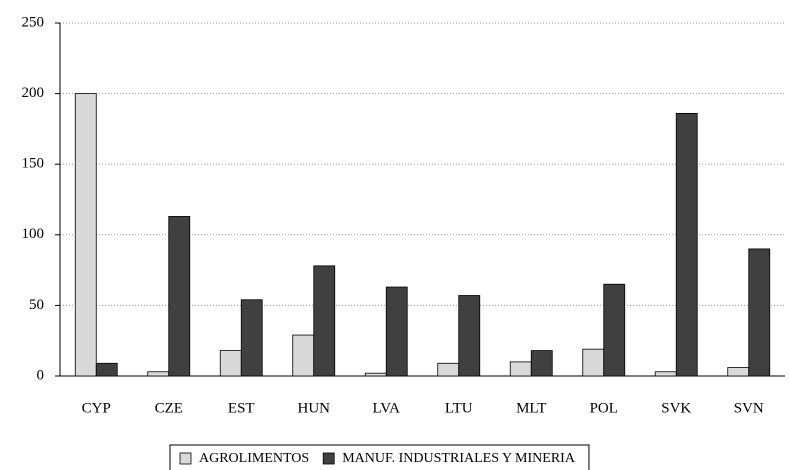  I want to click on y-tick-label: 250, so click(33, 22).